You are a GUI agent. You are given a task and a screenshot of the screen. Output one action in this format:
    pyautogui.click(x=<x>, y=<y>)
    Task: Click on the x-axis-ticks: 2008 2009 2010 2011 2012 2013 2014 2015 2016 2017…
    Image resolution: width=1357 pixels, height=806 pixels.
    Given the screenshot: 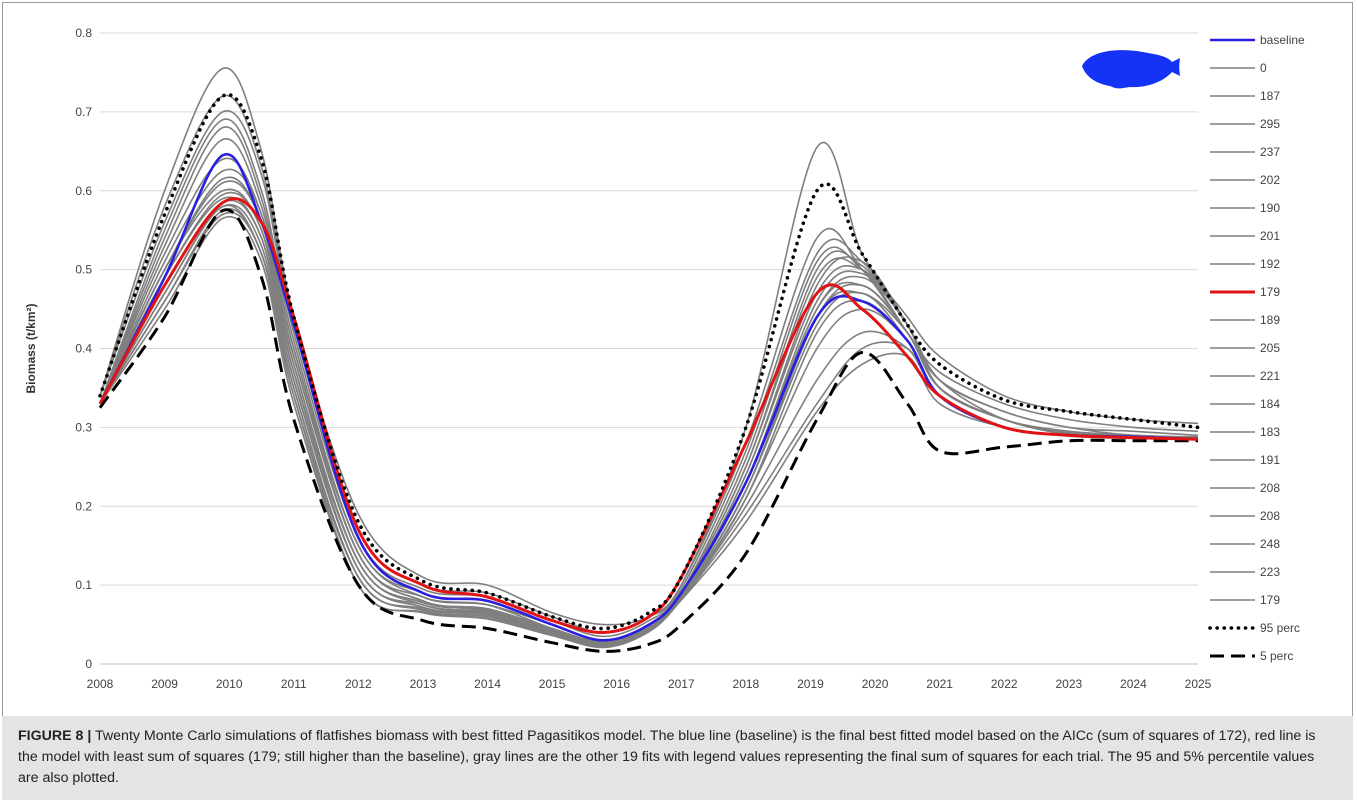 What is the action you would take?
    pyautogui.click(x=649, y=684)
    